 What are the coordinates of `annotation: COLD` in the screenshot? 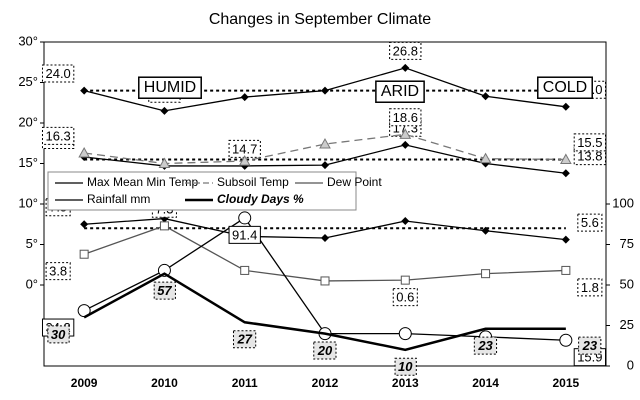 It's located at (565, 87).